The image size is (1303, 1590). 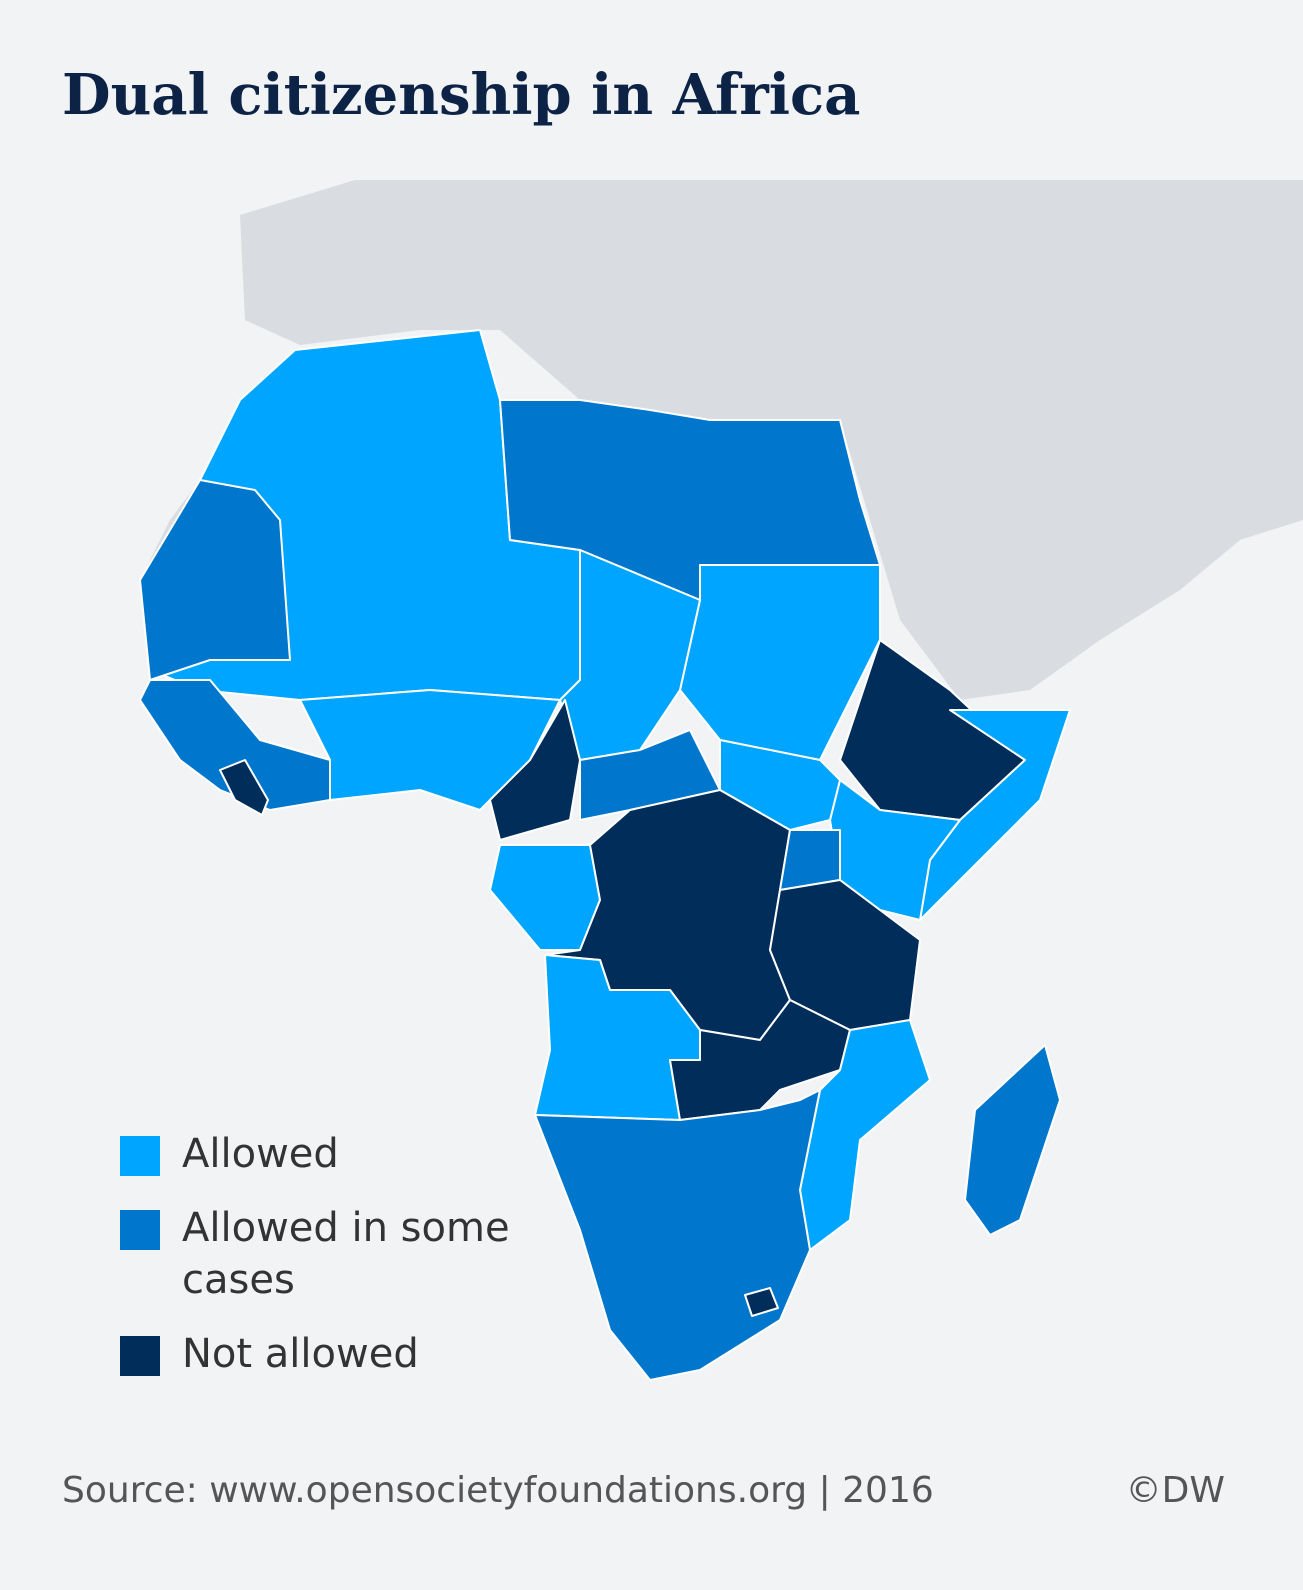 I want to click on legend-label: Allowed, so click(x=260, y=1154).